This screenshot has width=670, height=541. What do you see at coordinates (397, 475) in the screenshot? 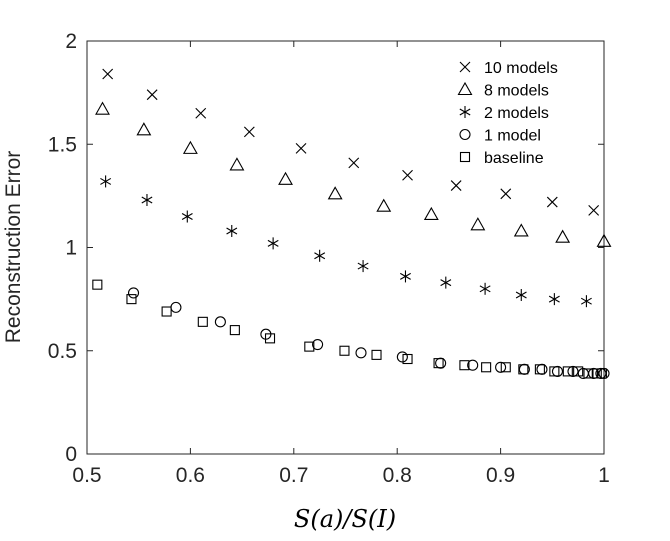
I see `x-tick-label: 0.8` at bounding box center [397, 475].